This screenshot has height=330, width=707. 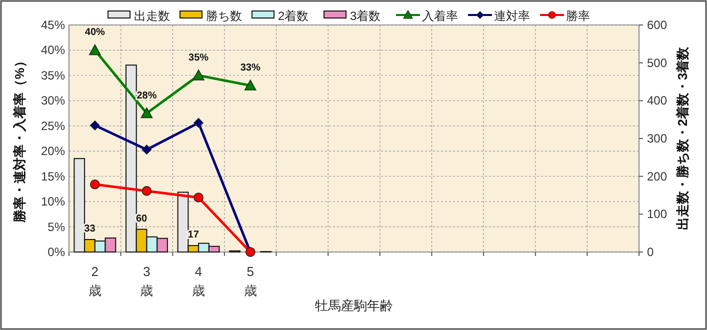 What do you see at coordinates (146, 96) in the screenshot?
I see `data-label: 28%` at bounding box center [146, 96].